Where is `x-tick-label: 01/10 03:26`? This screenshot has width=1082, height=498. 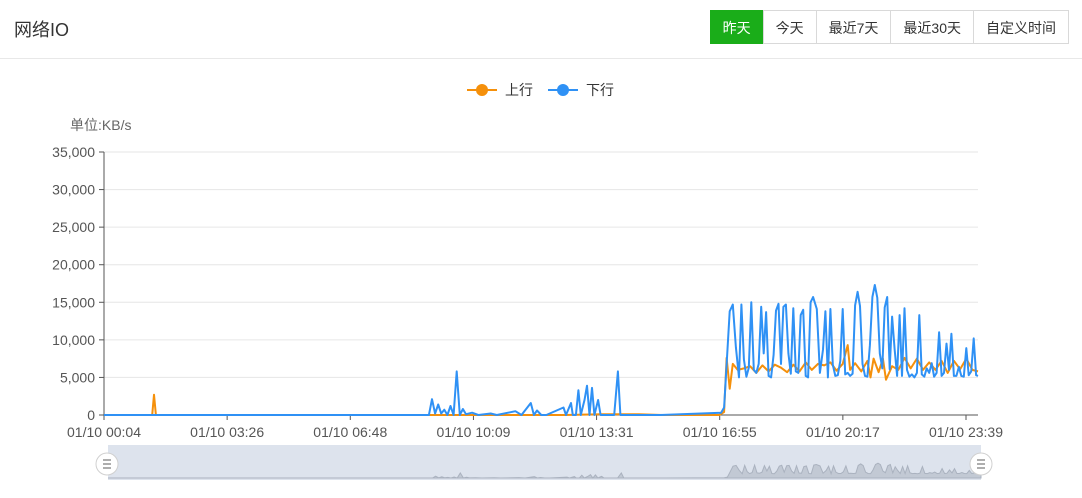 x-tick-label: 01/10 03:26 is located at coordinates (227, 432).